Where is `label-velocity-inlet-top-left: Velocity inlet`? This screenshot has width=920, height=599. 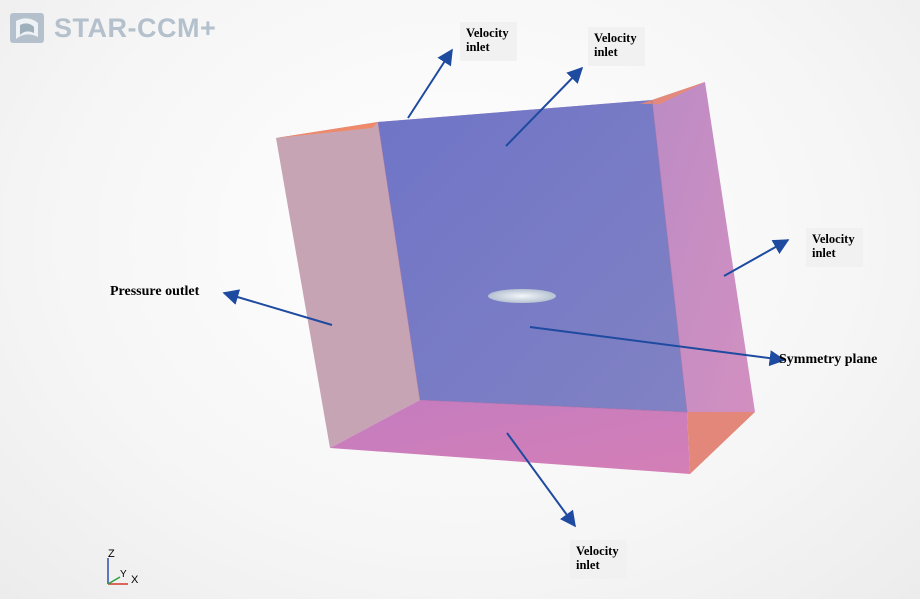
label-velocity-inlet-top-left: Velocity inlet is located at coordinates (488, 41).